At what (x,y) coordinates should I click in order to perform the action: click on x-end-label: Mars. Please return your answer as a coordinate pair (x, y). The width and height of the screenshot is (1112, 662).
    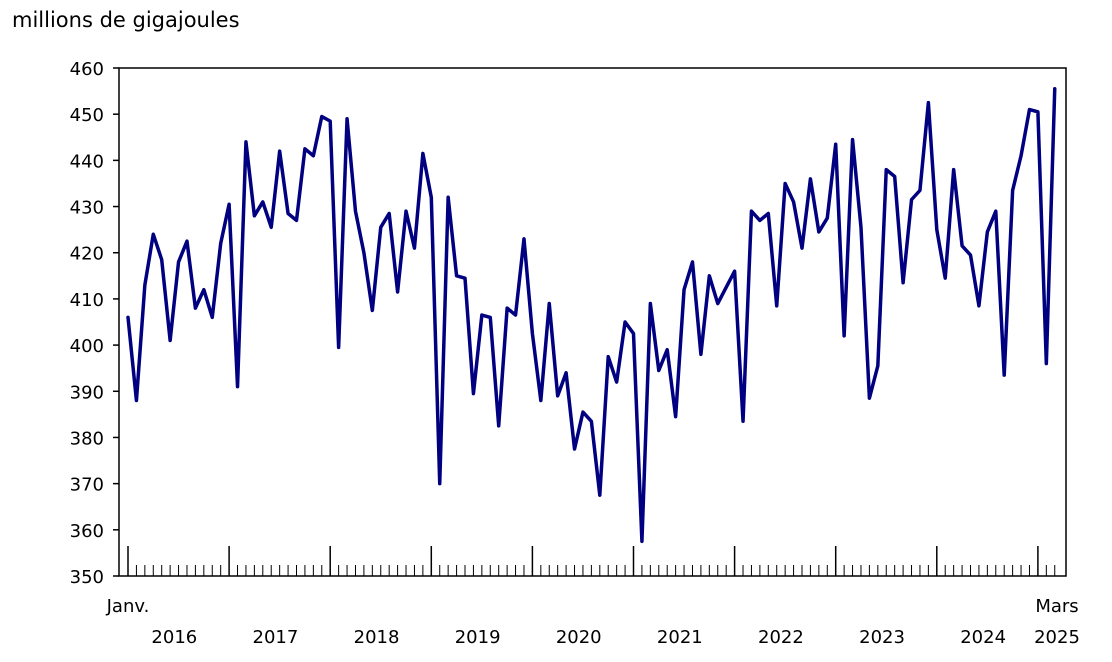
    Looking at the image, I should click on (1056, 606).